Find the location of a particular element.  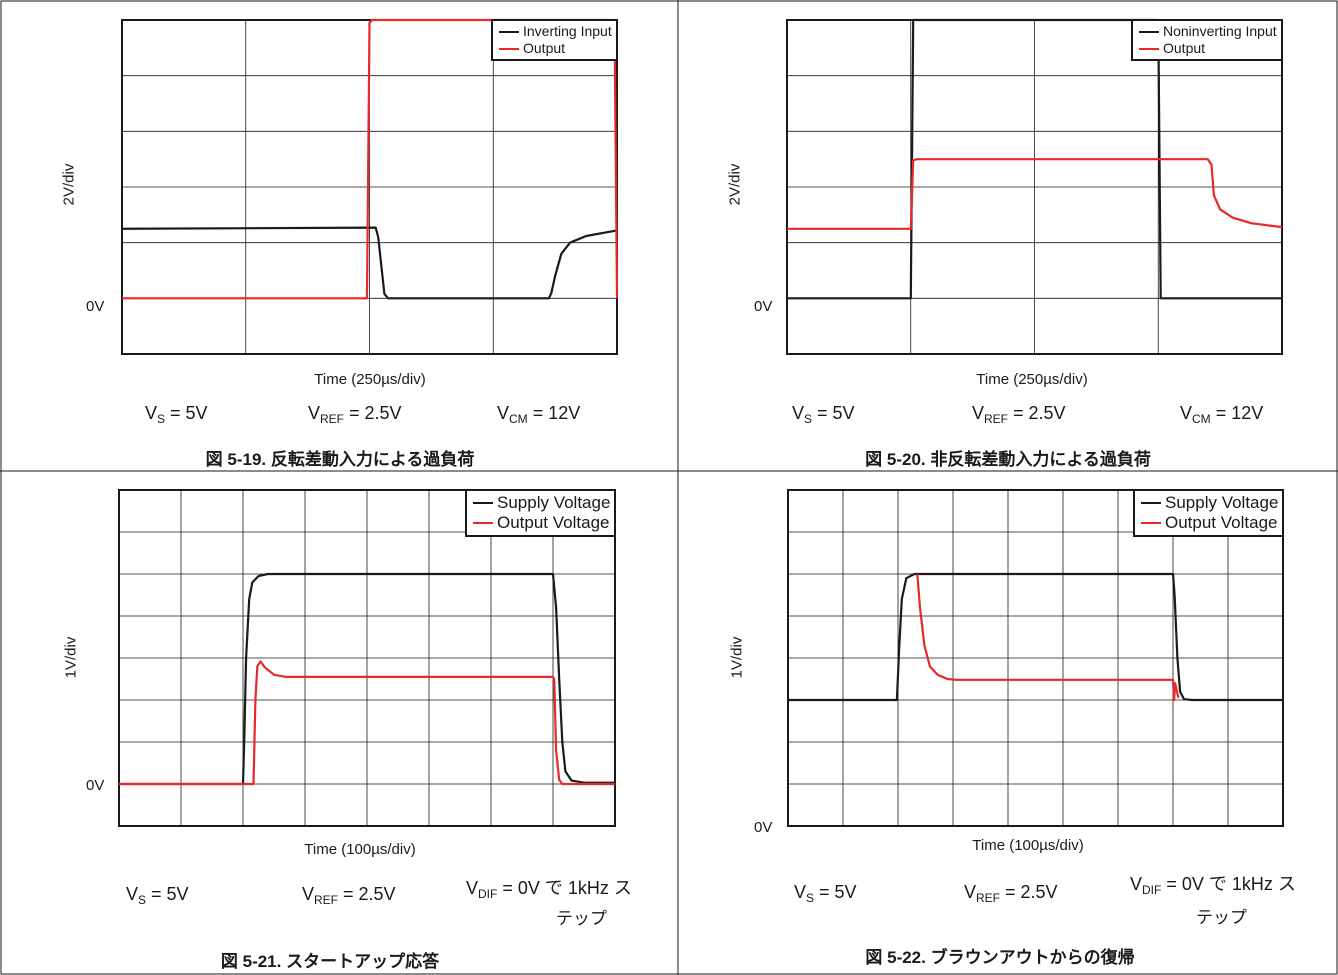

chart-legend: Noninverting Input Output is located at coordinates (1207, 40).